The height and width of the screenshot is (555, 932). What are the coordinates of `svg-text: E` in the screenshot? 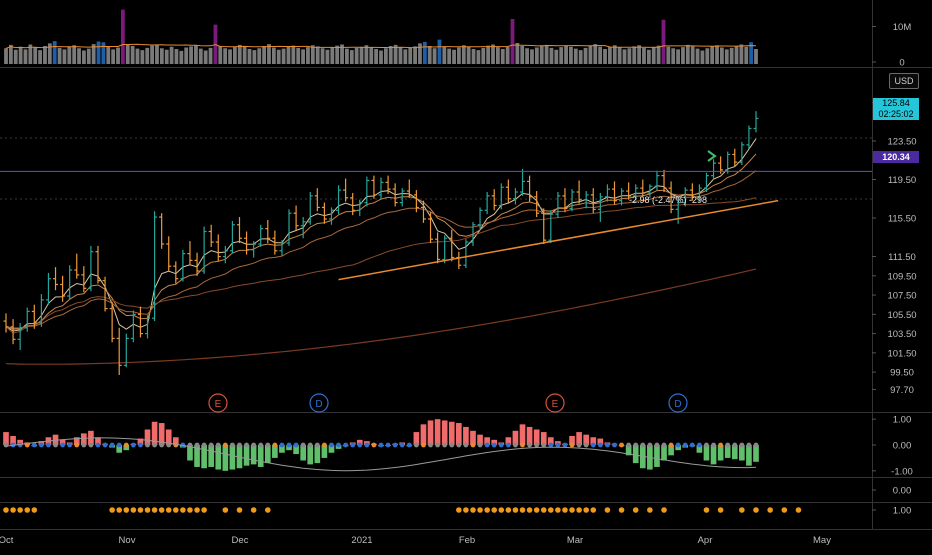 It's located at (218, 404).